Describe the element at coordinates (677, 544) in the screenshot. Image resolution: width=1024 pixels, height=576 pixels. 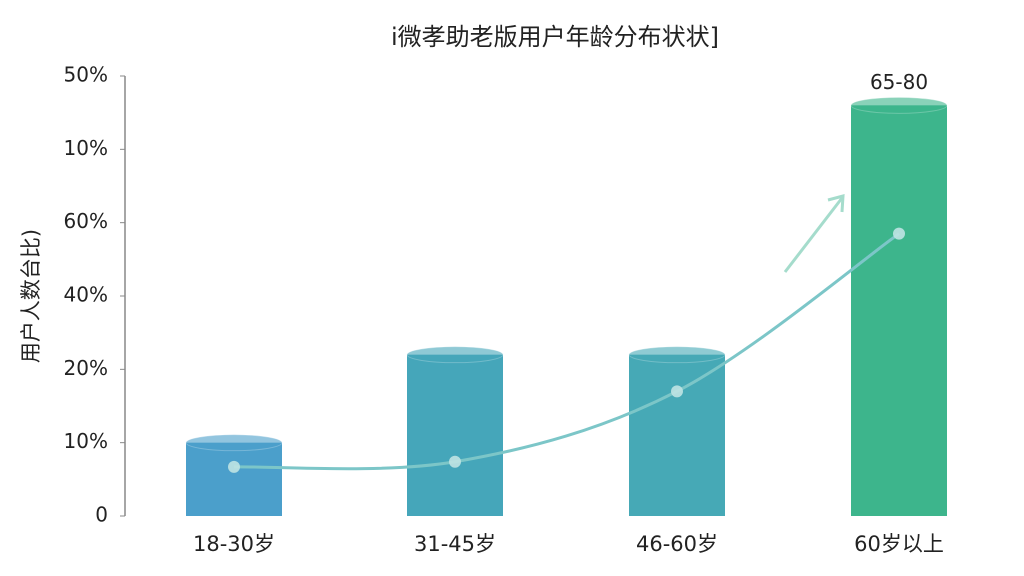
I see `x-tick-label: 46-60岁` at that location.